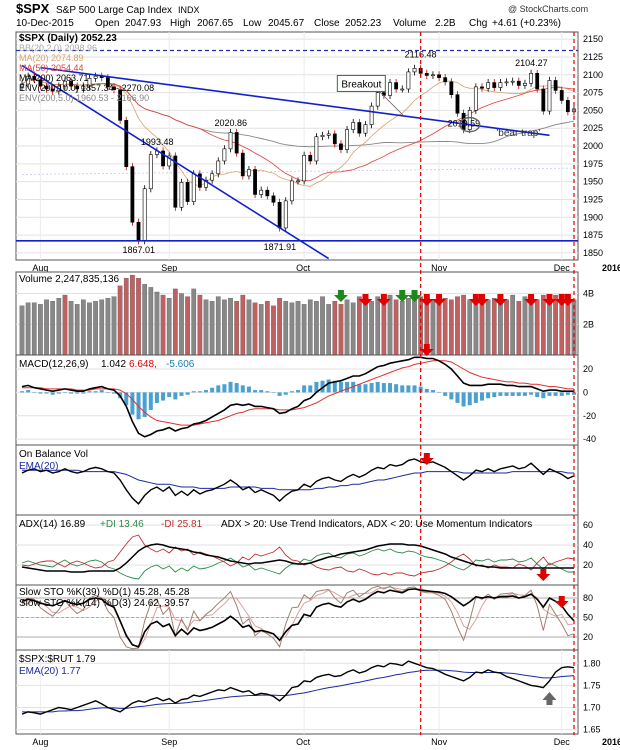  Describe the element at coordinates (588, 525) in the screenshot. I see `adx-panel-tick-label: 60` at that location.